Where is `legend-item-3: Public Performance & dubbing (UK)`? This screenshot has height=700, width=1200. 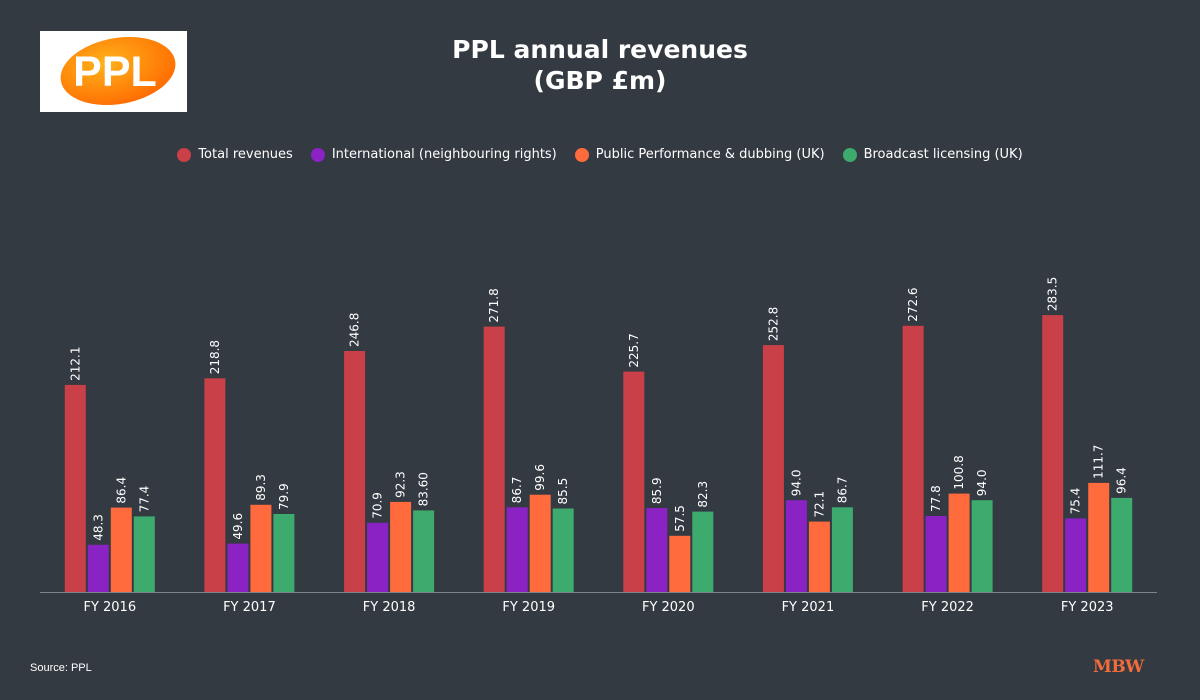 legend-item-3: Public Performance & dubbing (UK) is located at coordinates (699, 154).